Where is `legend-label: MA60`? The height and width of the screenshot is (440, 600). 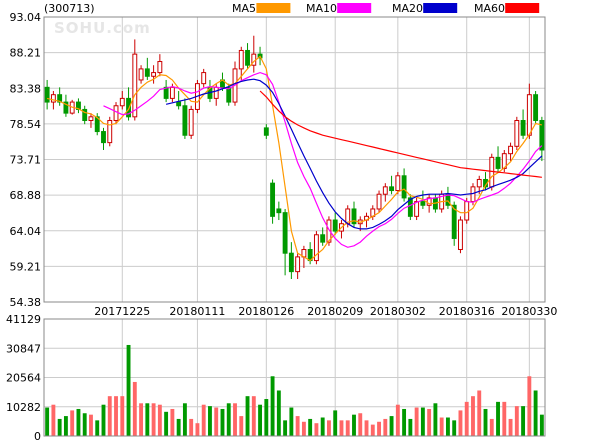
legend-label: MA60 is located at coordinates (489, 8).